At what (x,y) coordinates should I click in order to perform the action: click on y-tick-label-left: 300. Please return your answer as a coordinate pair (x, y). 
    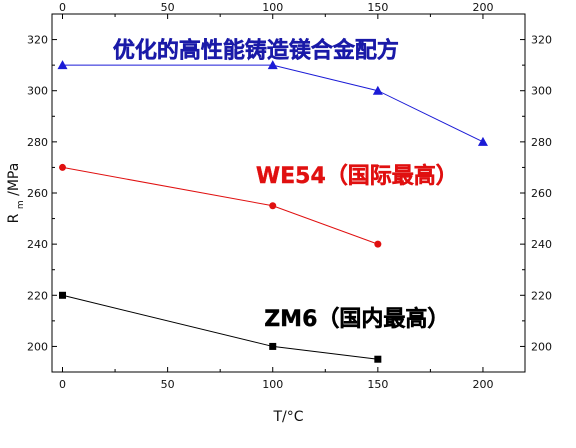
    Looking at the image, I should click on (37, 91).